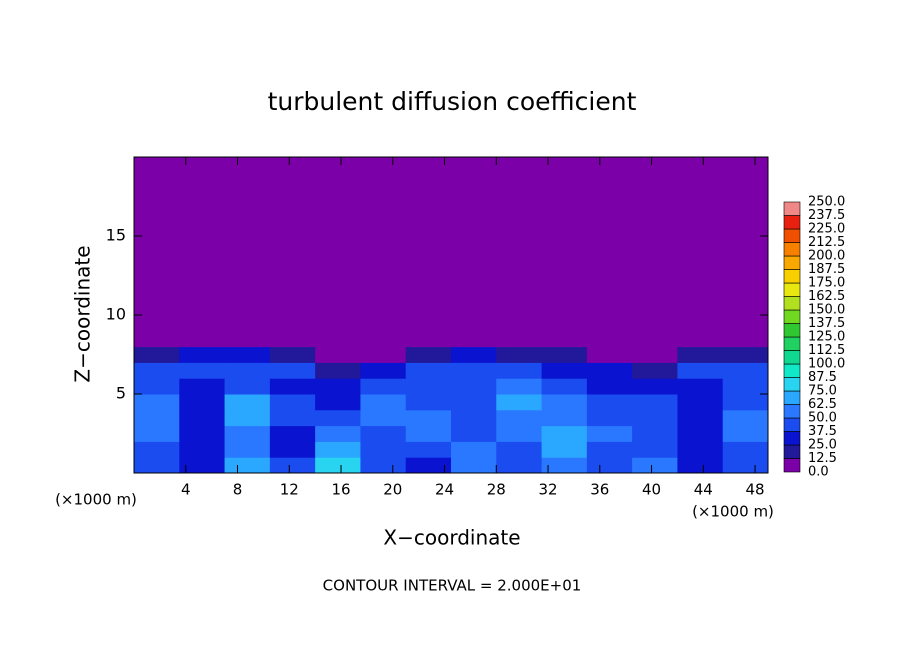 The height and width of the screenshot is (654, 904). I want to click on x-tick-label: 48, so click(755, 490).